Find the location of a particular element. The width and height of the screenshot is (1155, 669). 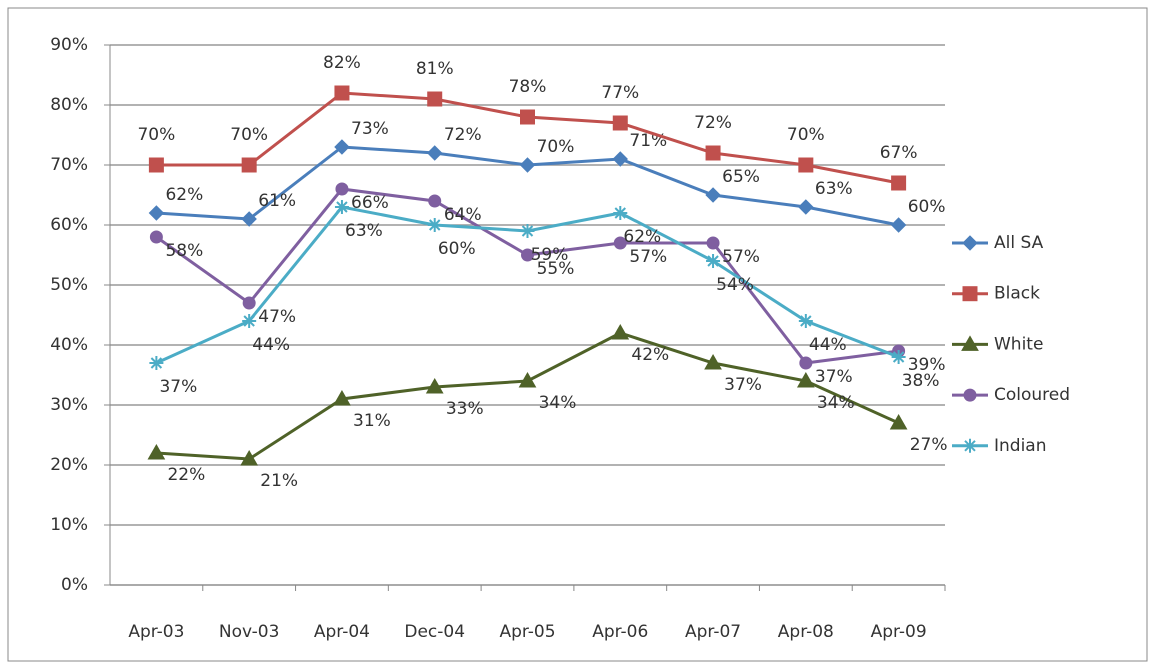

data-label: 73% is located at coordinates (370, 129).